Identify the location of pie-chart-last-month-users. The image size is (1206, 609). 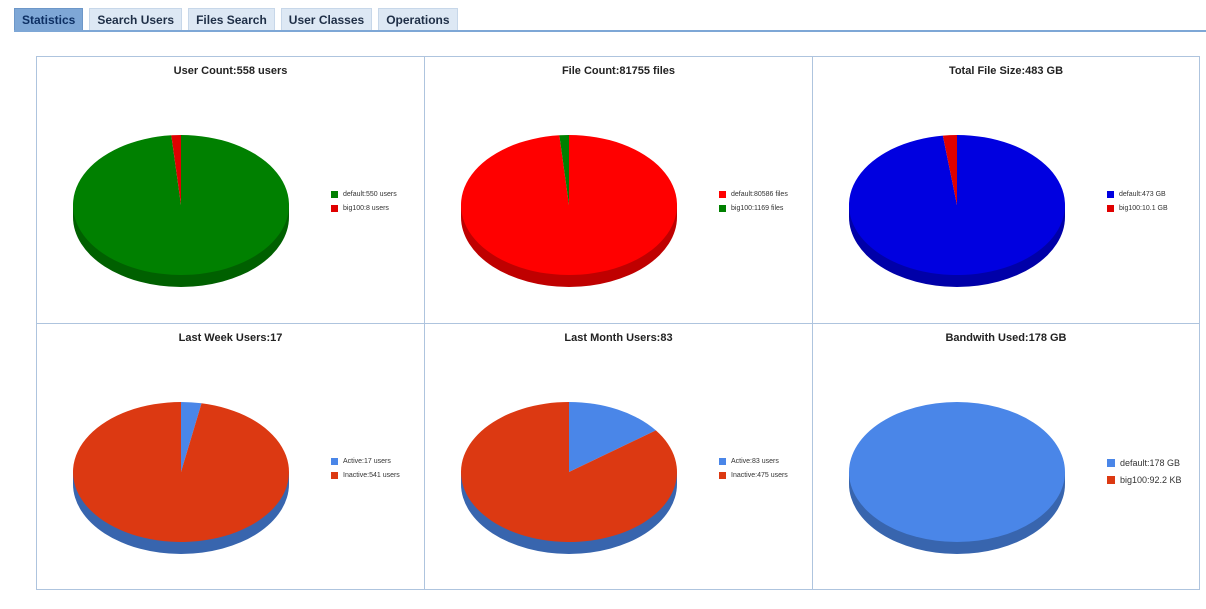
(569, 478).